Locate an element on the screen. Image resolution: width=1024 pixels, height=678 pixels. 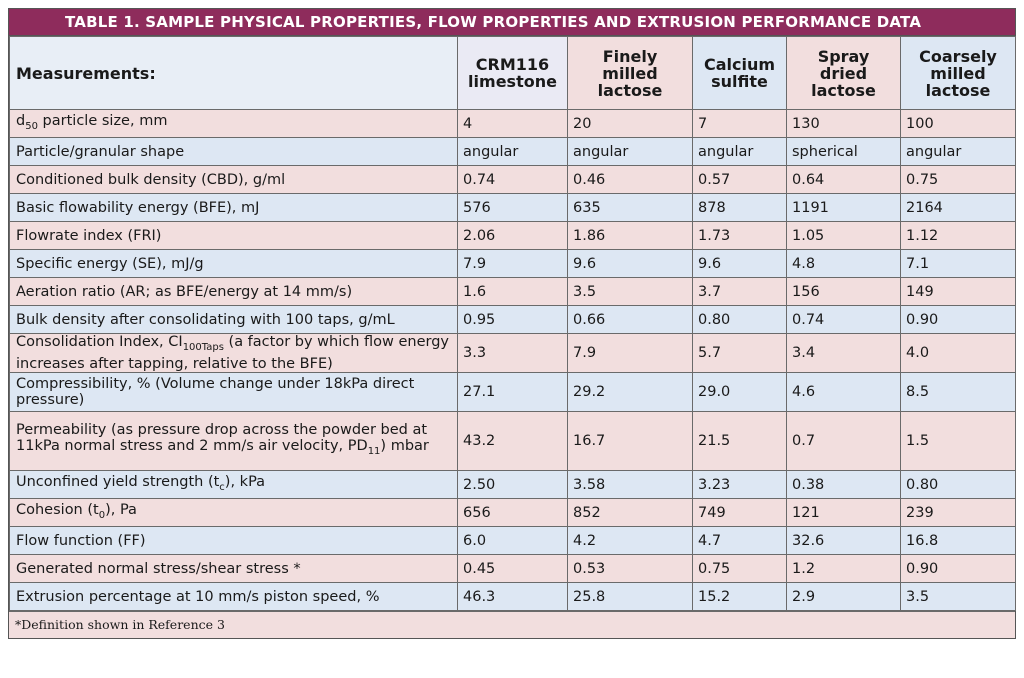
row-label: Specific energy (SE), mJ/g is located at coordinates (233, 263).